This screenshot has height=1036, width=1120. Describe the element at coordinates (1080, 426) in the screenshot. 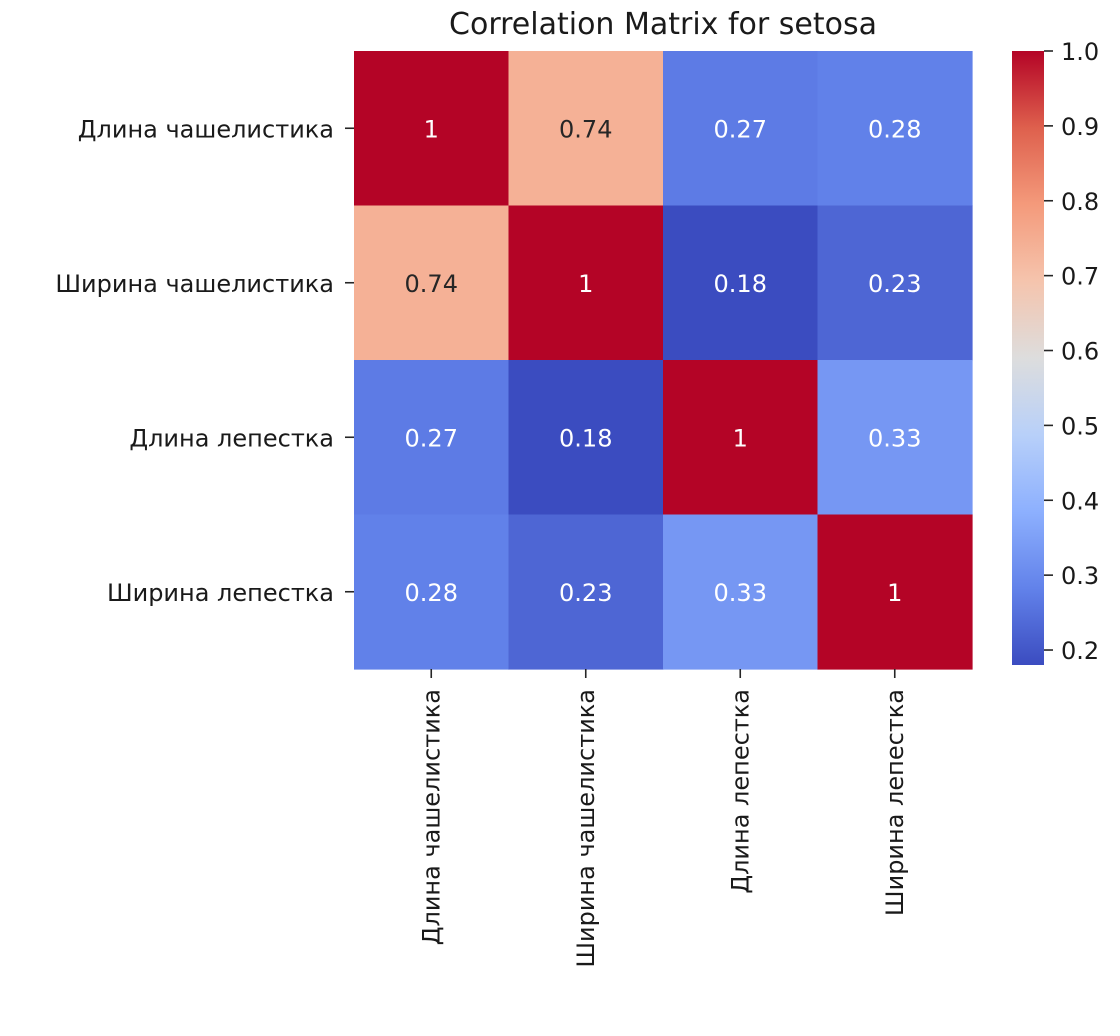

I see `colorbar-tick-label: 0.5` at that location.